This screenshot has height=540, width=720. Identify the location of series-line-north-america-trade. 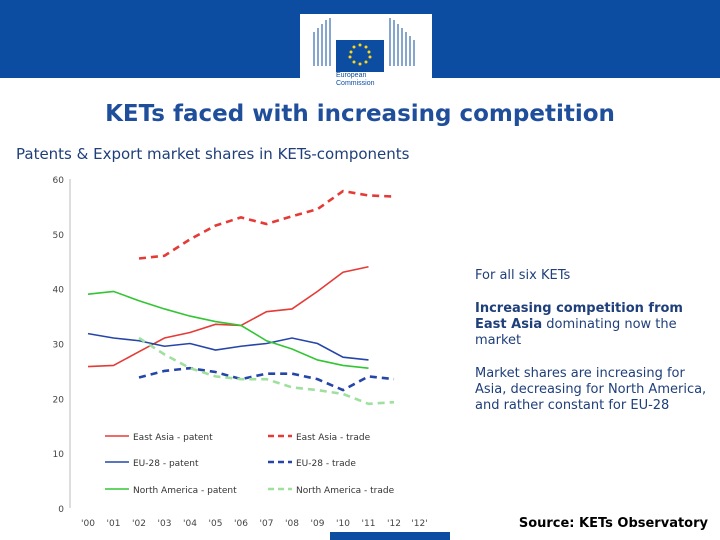
(266, 371).